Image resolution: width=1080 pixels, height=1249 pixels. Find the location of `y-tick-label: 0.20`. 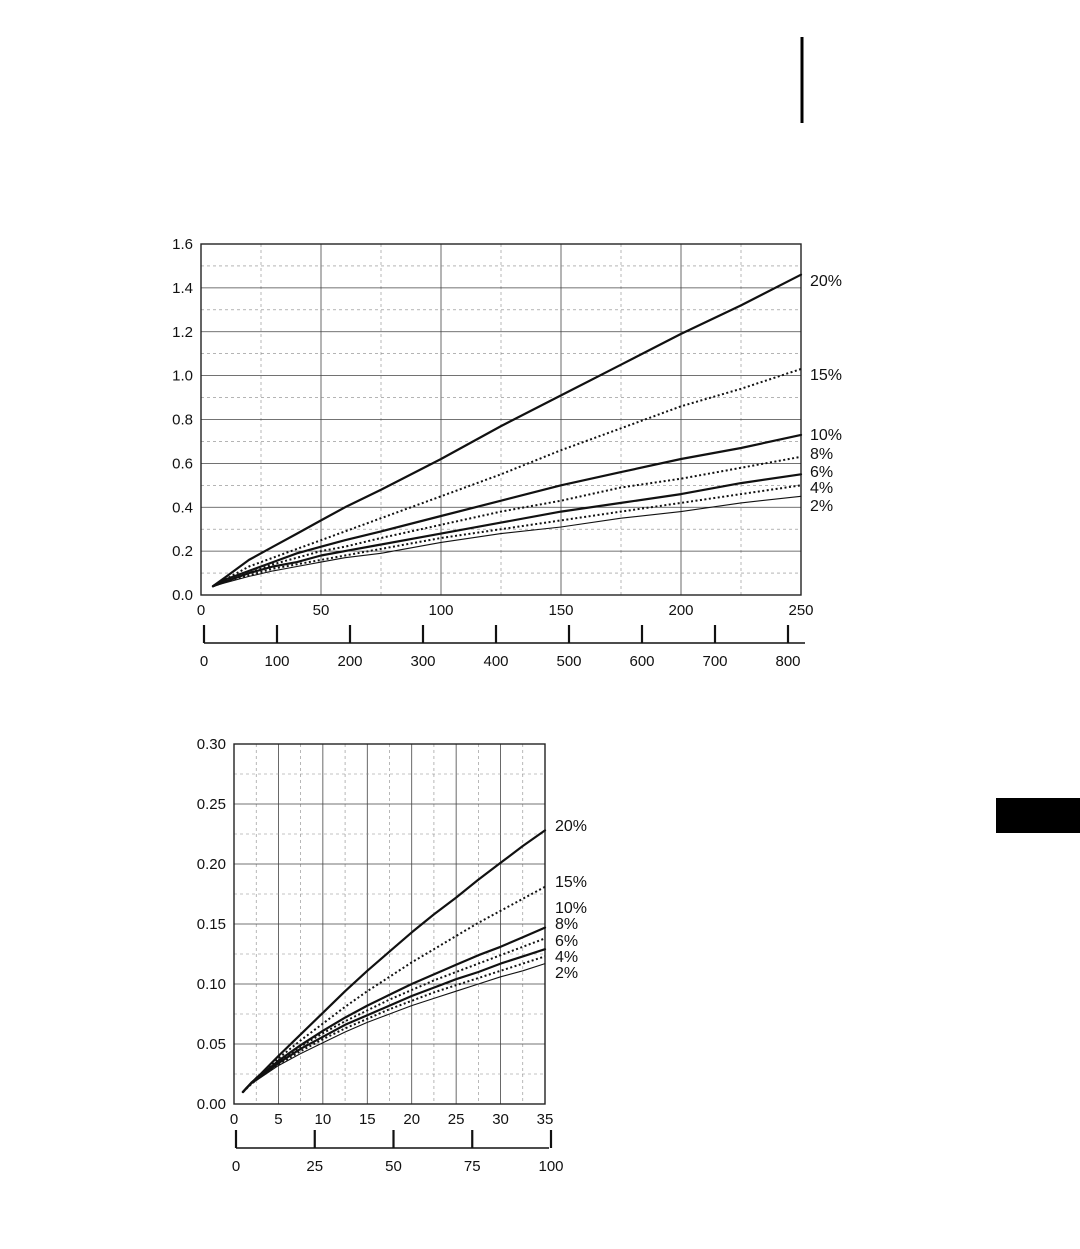

y-tick-label: 0.20 is located at coordinates (211, 864).